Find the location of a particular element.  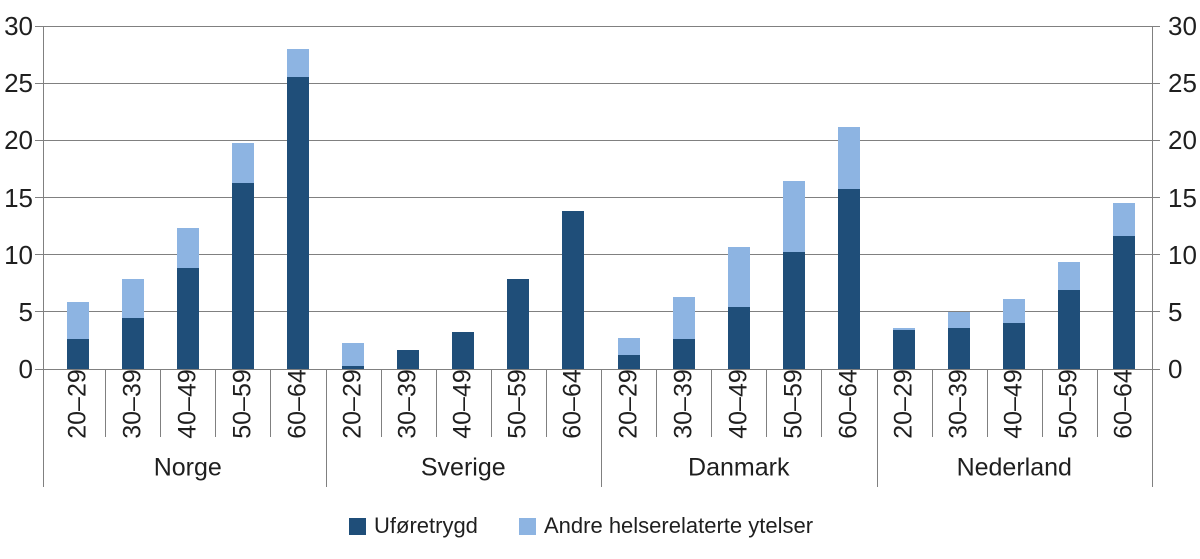

legend-label-uforetrygd: Uføretrygd is located at coordinates (426, 525).